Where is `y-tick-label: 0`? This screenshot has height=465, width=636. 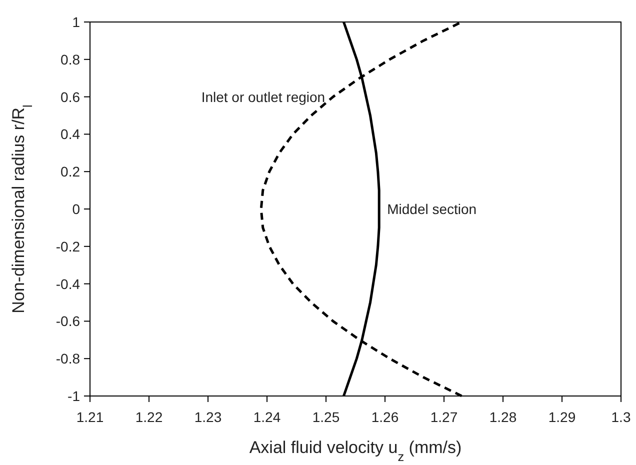 y-tick-label: 0 is located at coordinates (76, 209).